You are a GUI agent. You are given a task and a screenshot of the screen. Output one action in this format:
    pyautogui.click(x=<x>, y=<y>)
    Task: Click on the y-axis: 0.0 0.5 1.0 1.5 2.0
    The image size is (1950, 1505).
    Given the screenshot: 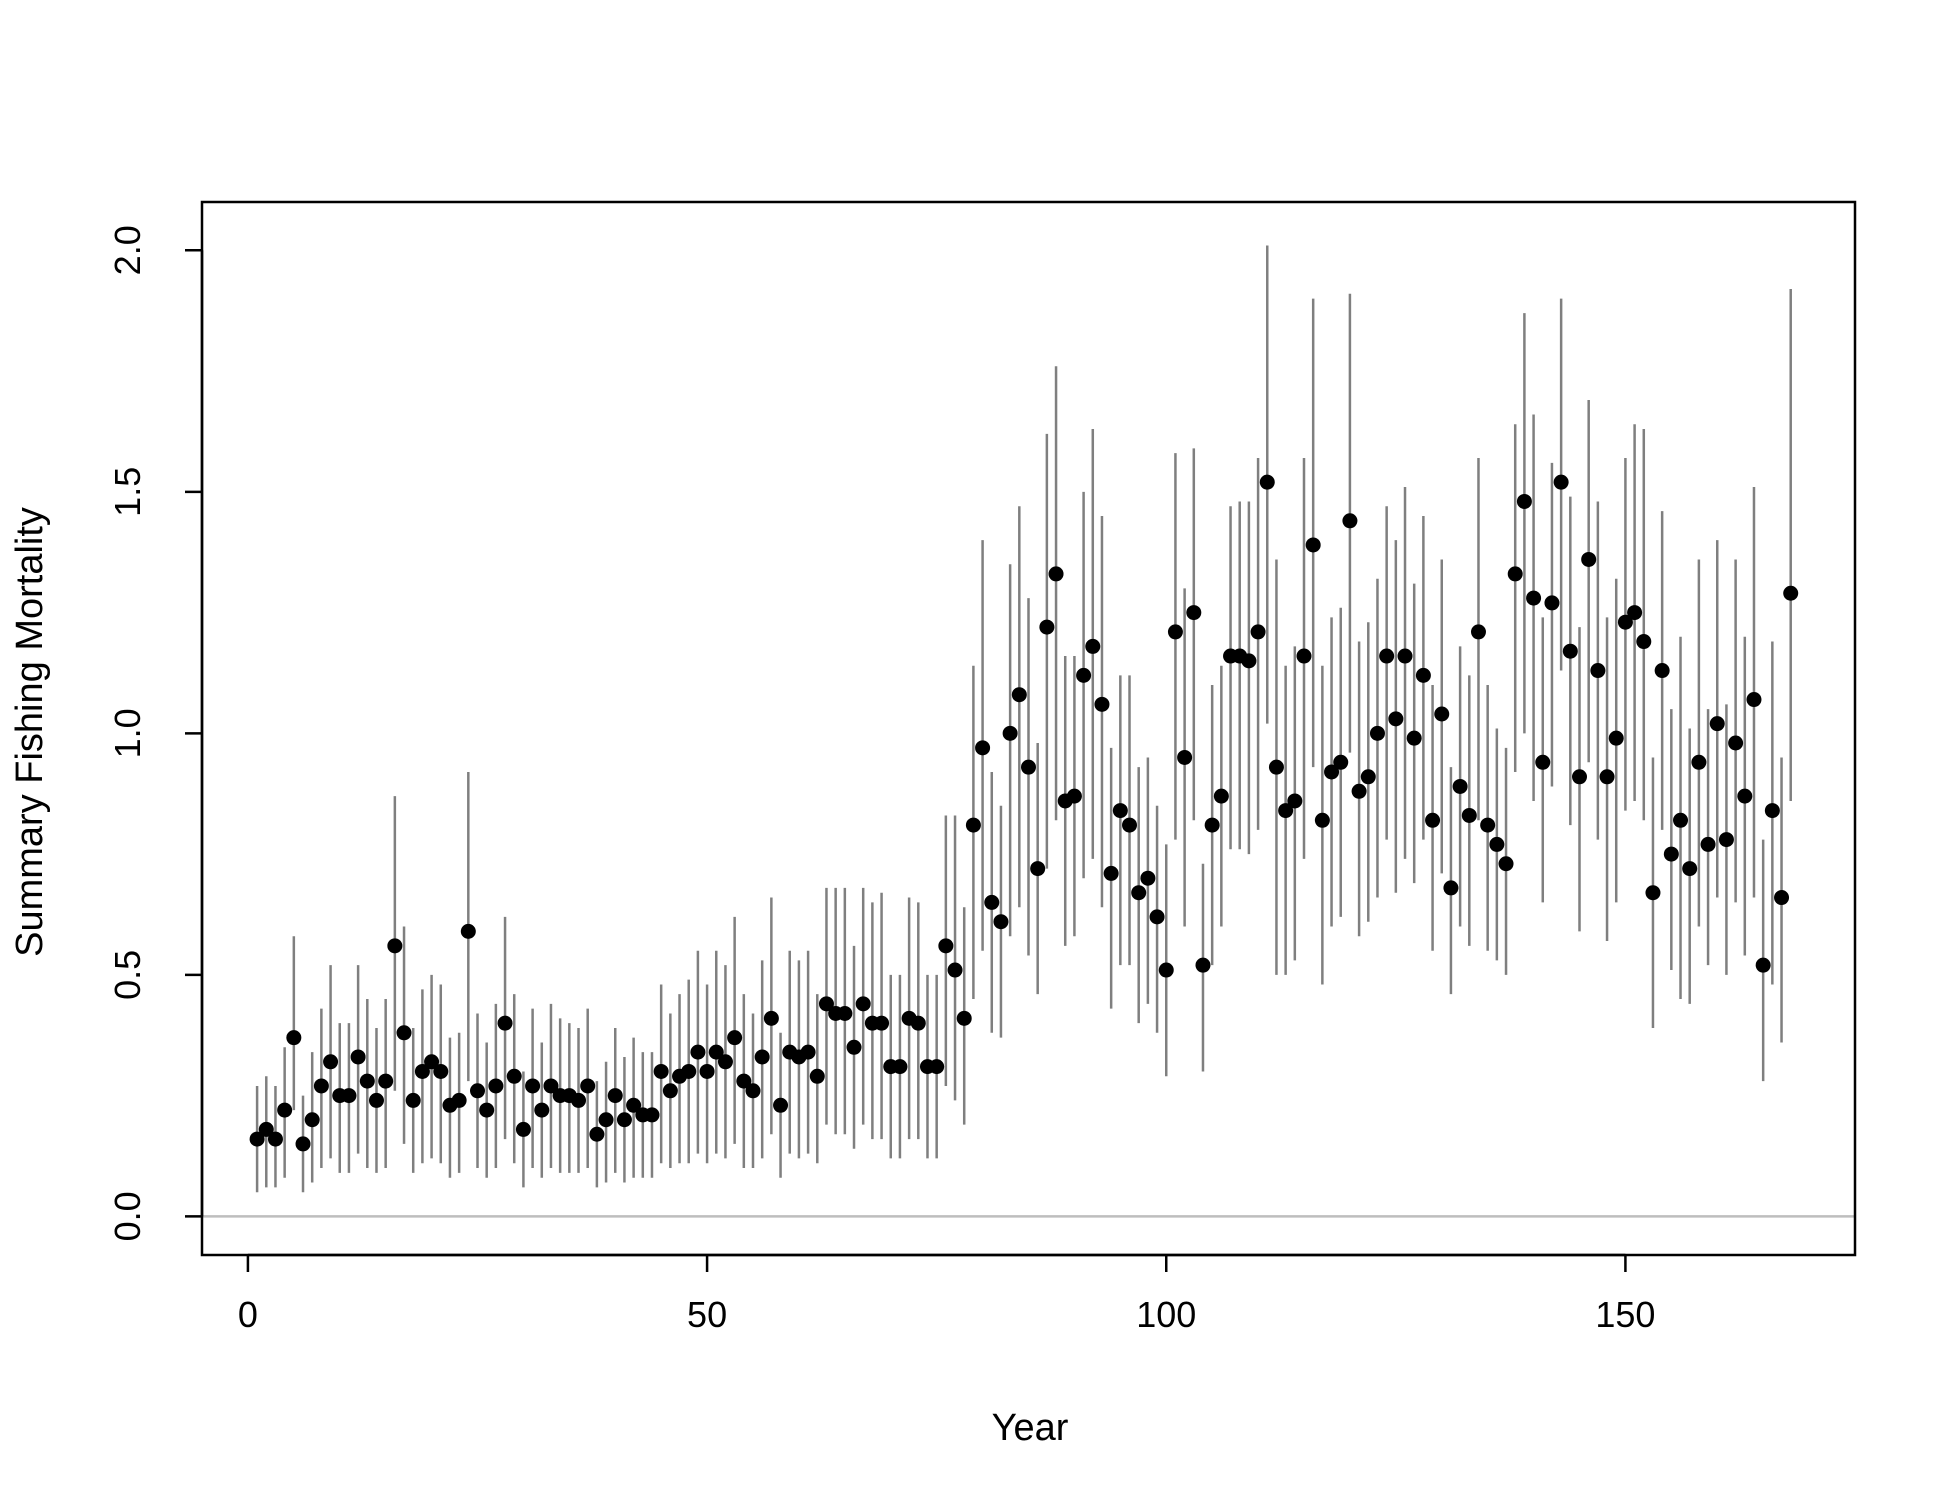 What is the action you would take?
    pyautogui.click(x=155, y=733)
    